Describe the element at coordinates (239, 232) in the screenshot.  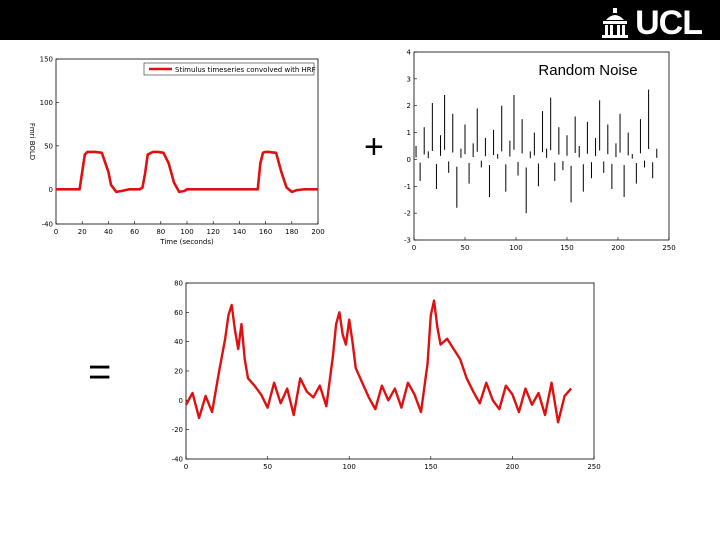
I see `x-tick-label: 140` at that location.